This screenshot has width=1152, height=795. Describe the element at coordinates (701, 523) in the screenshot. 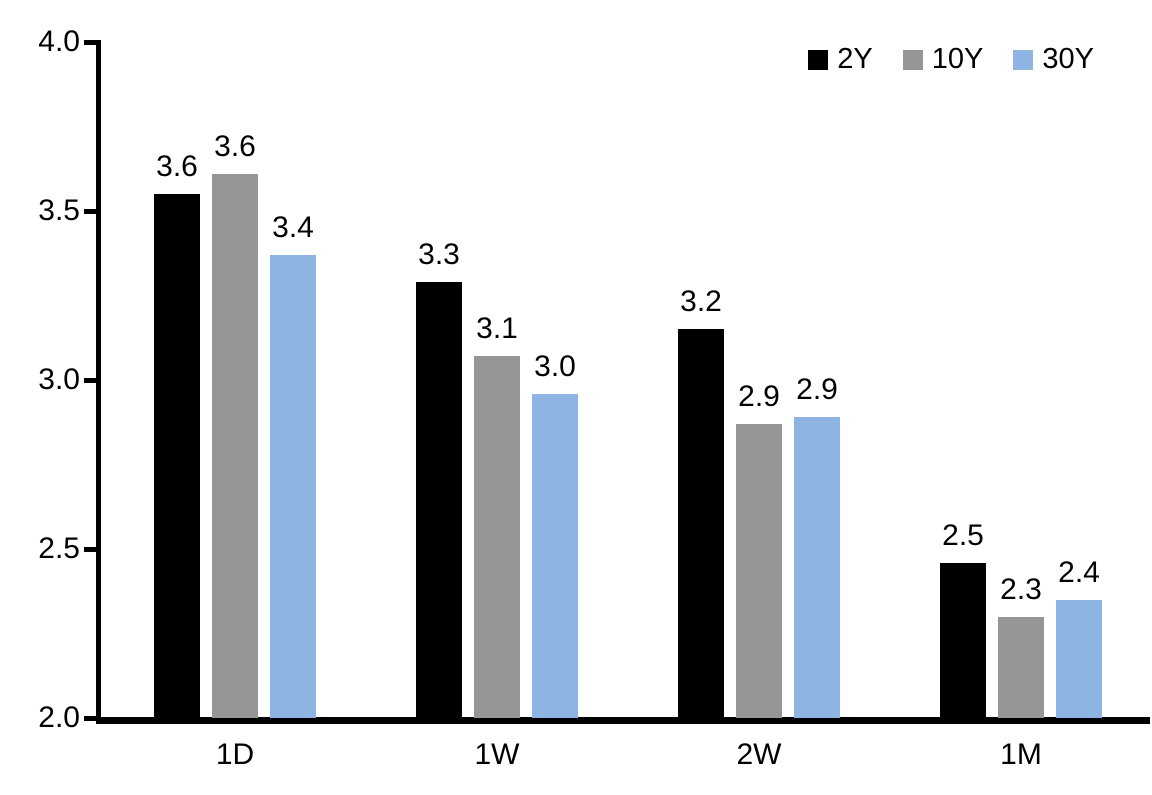

I see `bar-2y-2w` at that location.